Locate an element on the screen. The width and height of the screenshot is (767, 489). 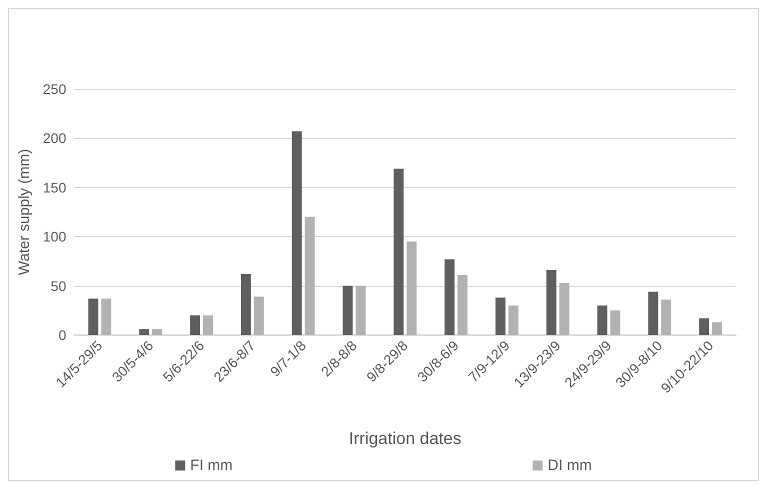
y-tick-label: 200 is located at coordinates (54, 138).